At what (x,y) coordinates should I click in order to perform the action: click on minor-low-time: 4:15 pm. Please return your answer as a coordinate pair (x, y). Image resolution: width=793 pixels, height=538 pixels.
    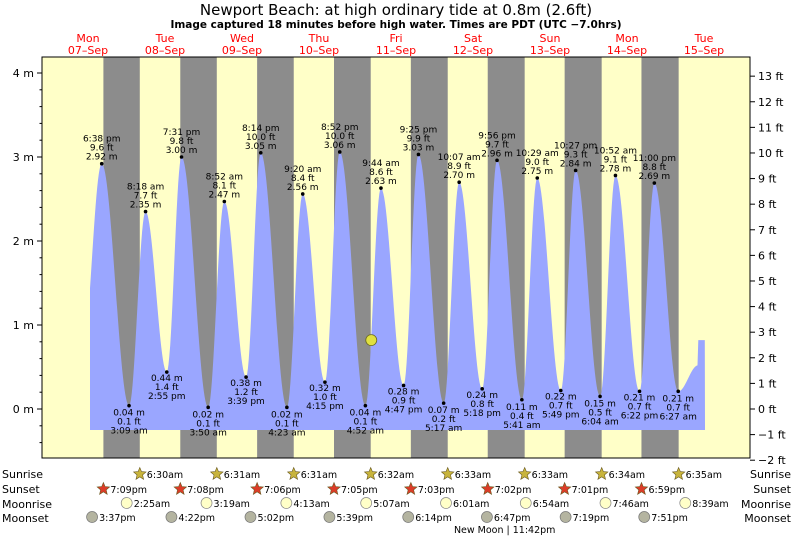
    Looking at the image, I should click on (325, 407).